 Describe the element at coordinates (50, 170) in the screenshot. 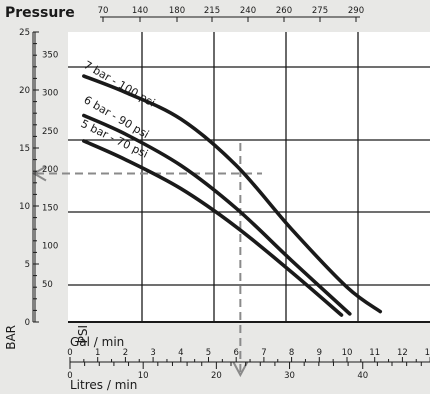

I see `psi-tick-label: 200` at that location.